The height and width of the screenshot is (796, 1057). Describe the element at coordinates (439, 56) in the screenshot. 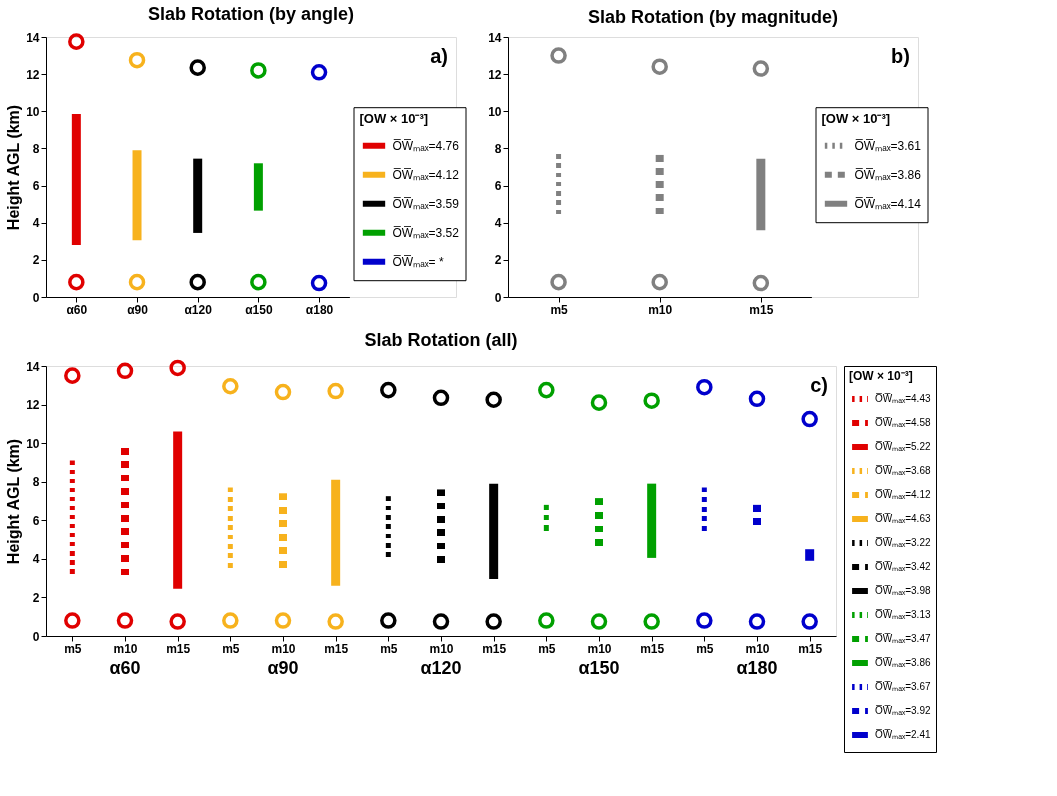

I see `text: a)` at that location.